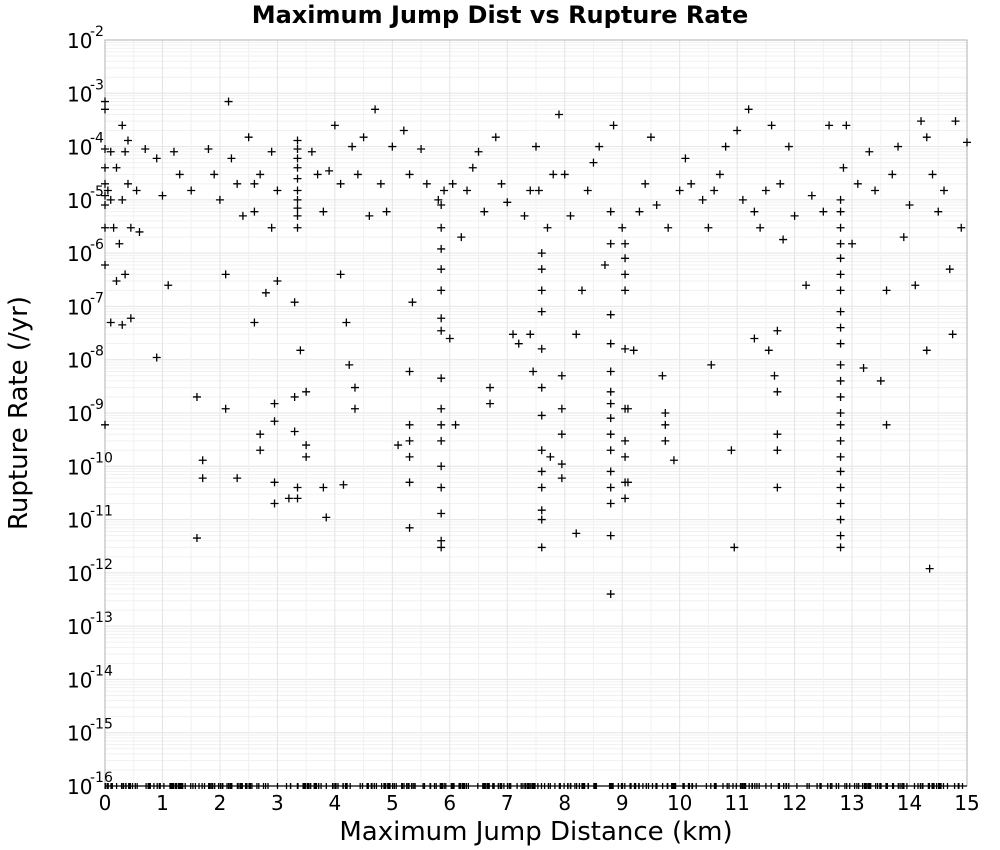 The image size is (1000, 850). I want to click on y-axis-label: Rupture Rate (/yr), so click(19, 413).